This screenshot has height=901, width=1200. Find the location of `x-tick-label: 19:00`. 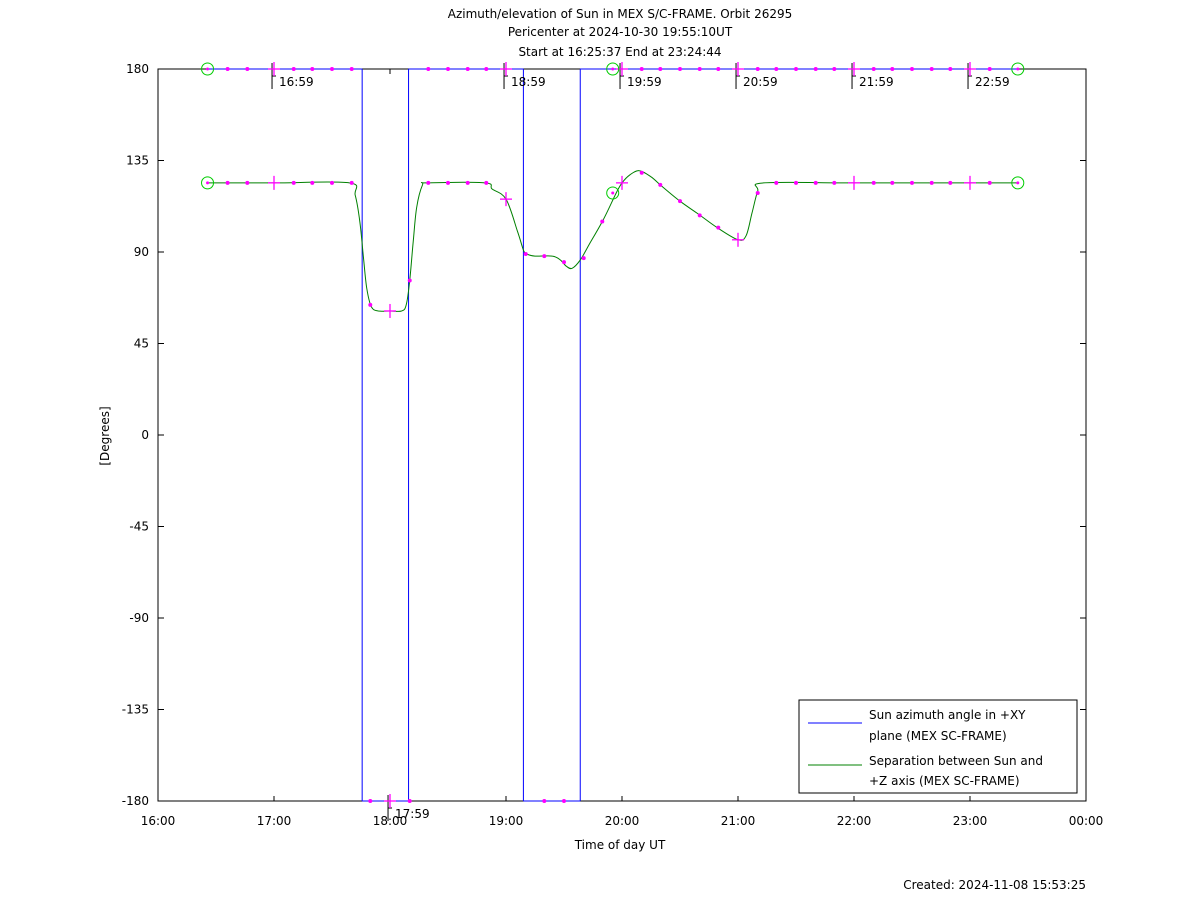

x-tick-label: 19:00 is located at coordinates (506, 821).